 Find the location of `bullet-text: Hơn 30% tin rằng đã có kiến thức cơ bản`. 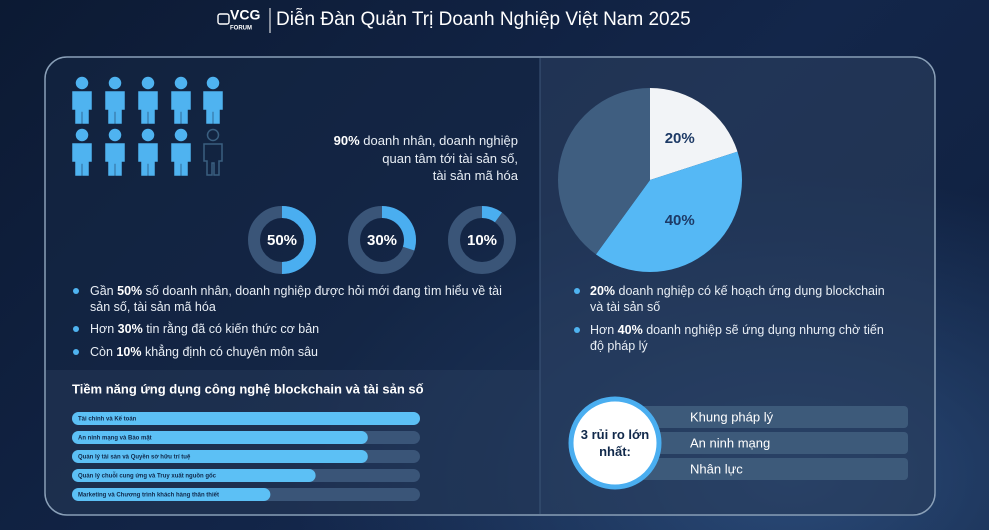

bullet-text: Hơn 30% tin rằng đã có kiến thức cơ bản is located at coordinates (300, 329).